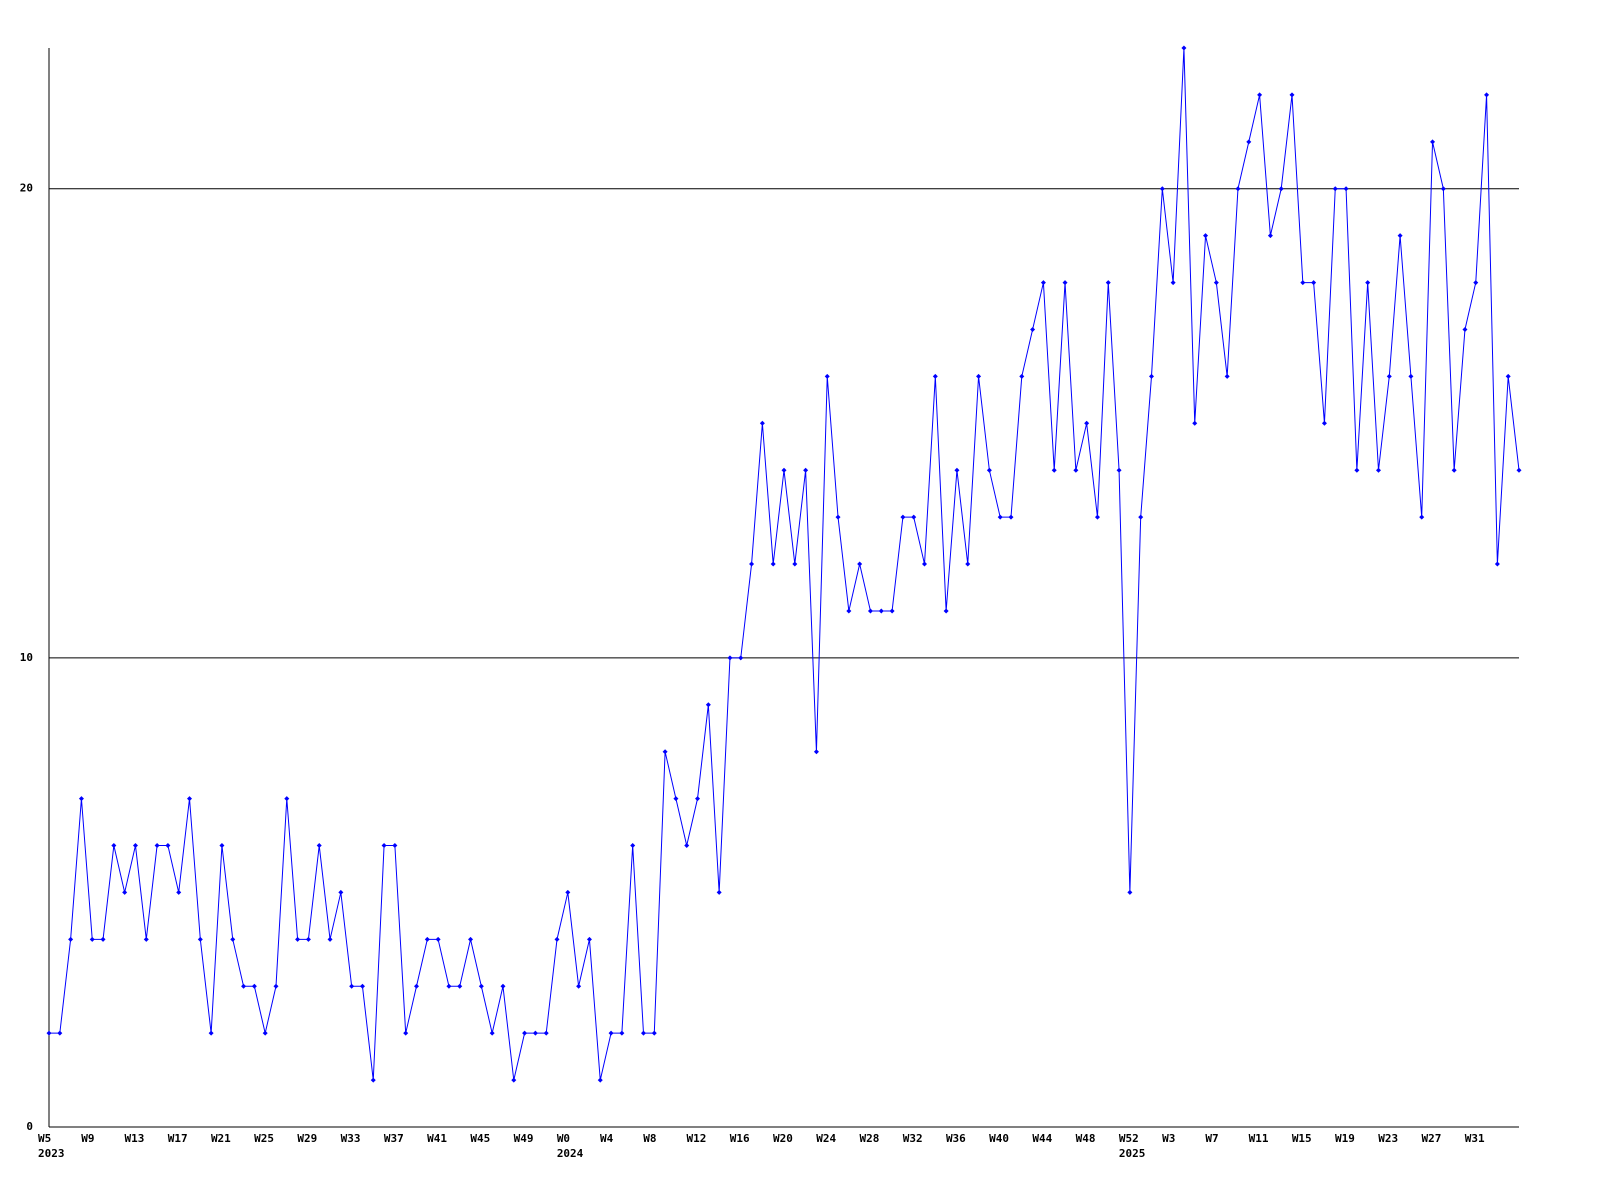  I want to click on x-tick-label: W9, so click(87, 1138).